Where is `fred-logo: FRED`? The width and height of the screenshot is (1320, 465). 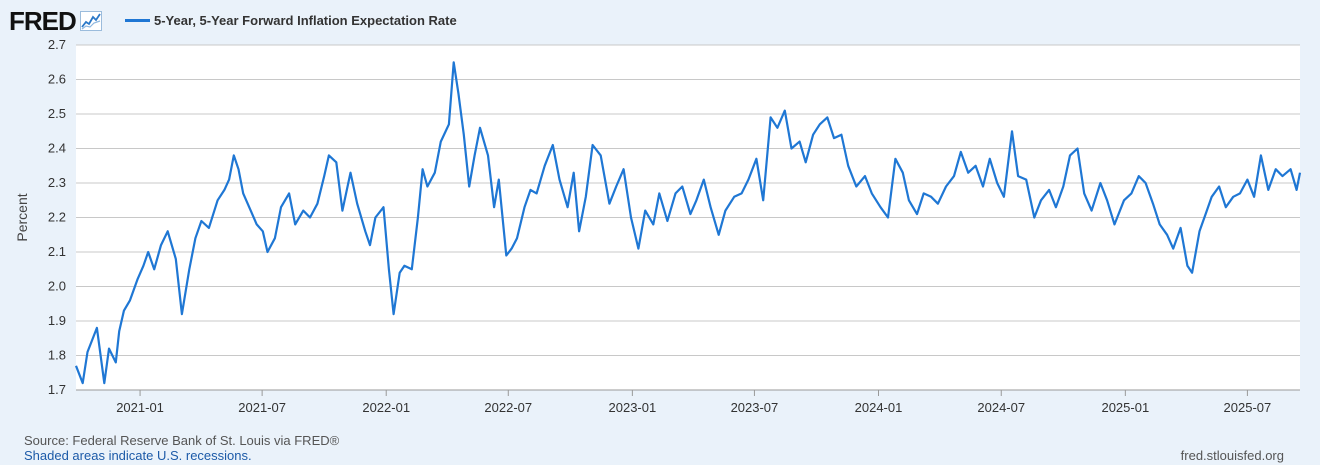 fred-logo: FRED is located at coordinates (55, 21).